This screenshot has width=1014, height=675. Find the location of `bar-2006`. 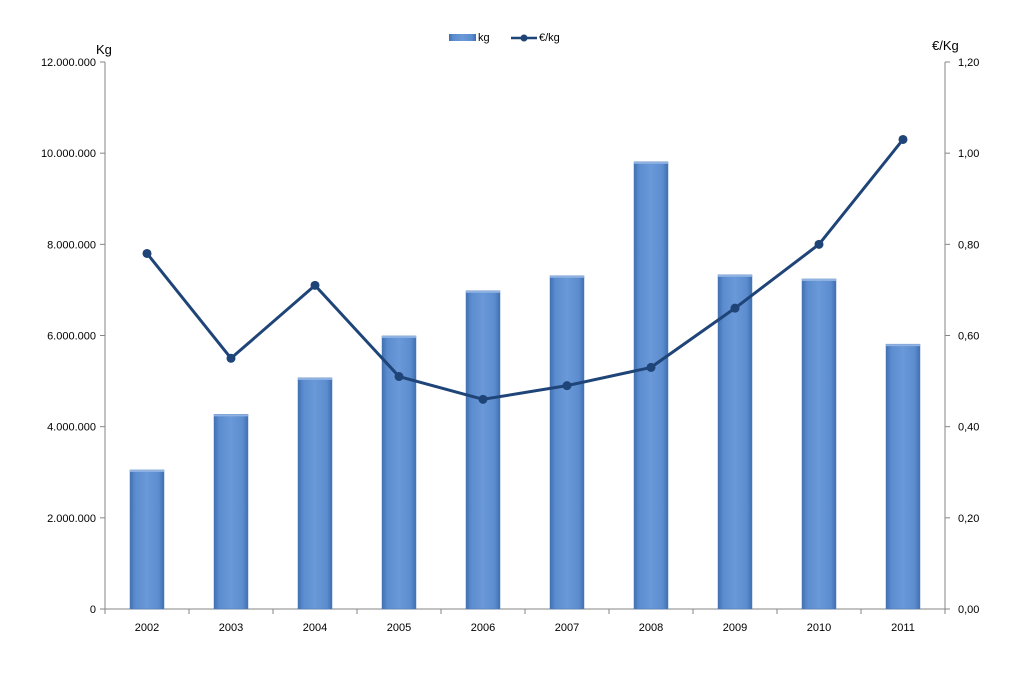

bar-2006 is located at coordinates (483, 450).